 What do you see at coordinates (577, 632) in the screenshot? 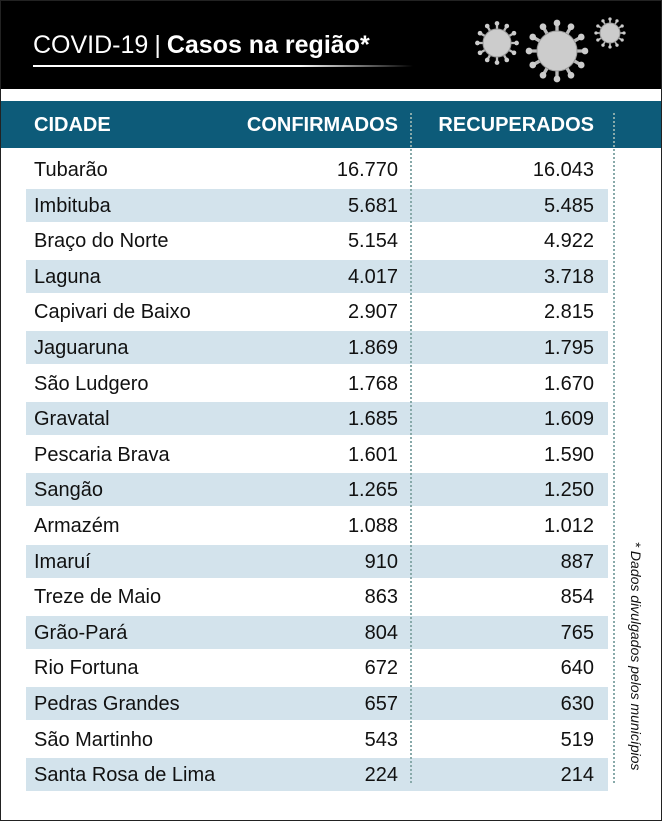
I see `recovered: 765` at bounding box center [577, 632].